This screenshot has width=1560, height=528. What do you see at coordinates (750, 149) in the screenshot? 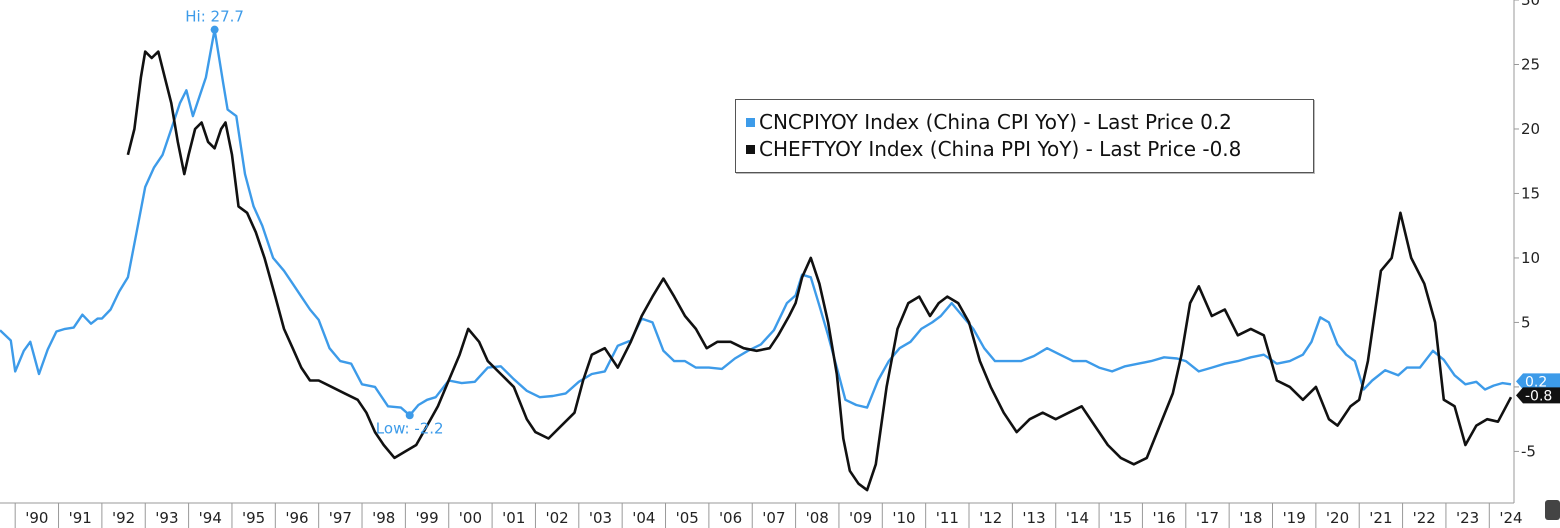
I see `legend-swatch-ppi` at bounding box center [750, 149].